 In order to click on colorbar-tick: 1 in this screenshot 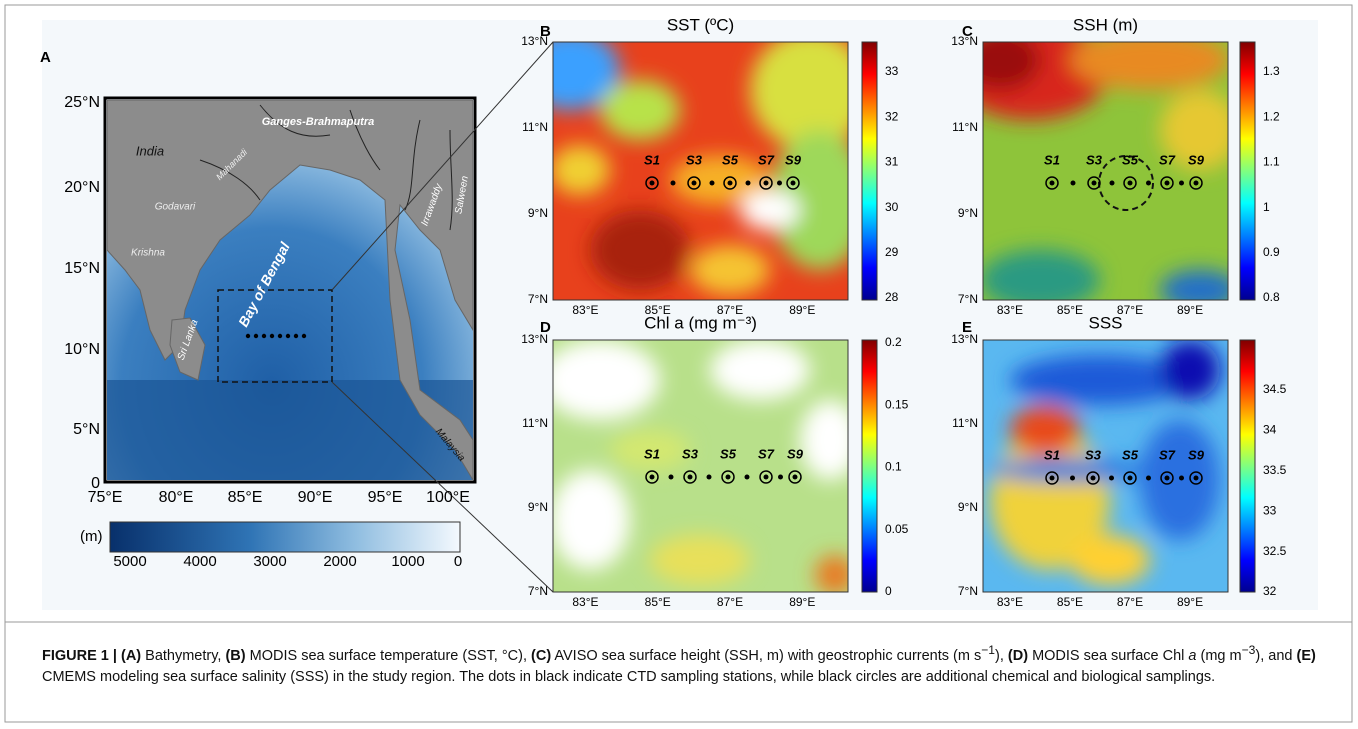, I will do `click(1266, 207)`.